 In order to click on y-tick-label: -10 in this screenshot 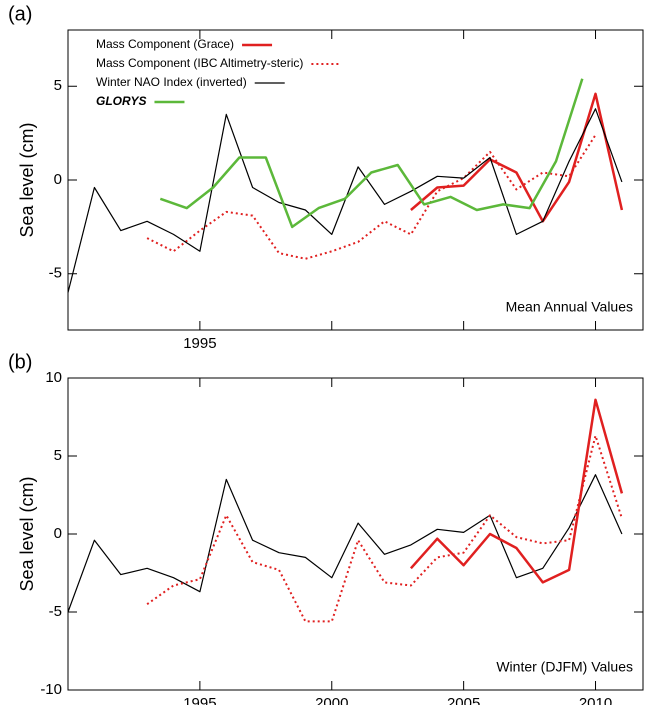, I will do `click(51, 689)`.